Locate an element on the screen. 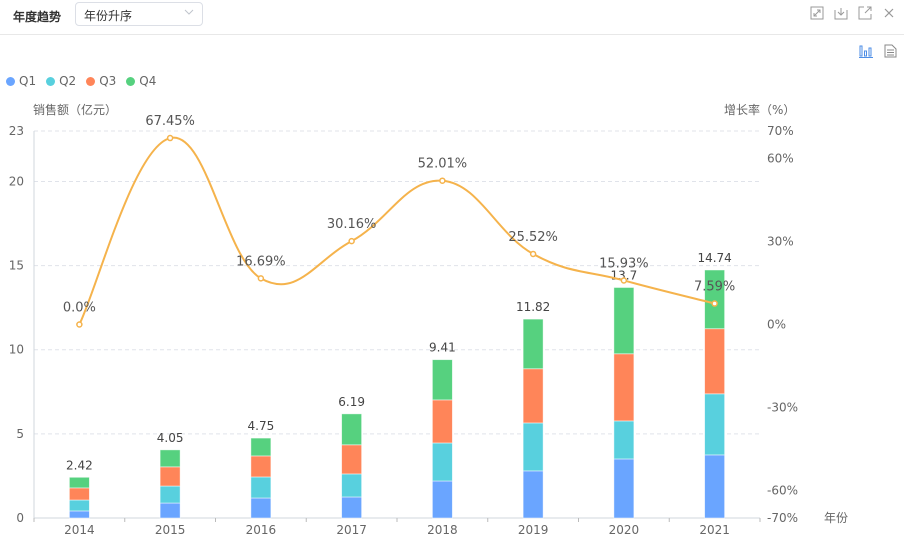 The height and width of the screenshot is (540, 904). y2-tick-label: 60% is located at coordinates (780, 159).